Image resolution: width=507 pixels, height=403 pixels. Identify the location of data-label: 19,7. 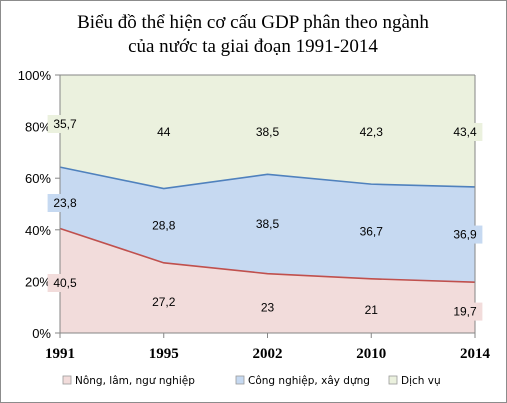
(465, 312).